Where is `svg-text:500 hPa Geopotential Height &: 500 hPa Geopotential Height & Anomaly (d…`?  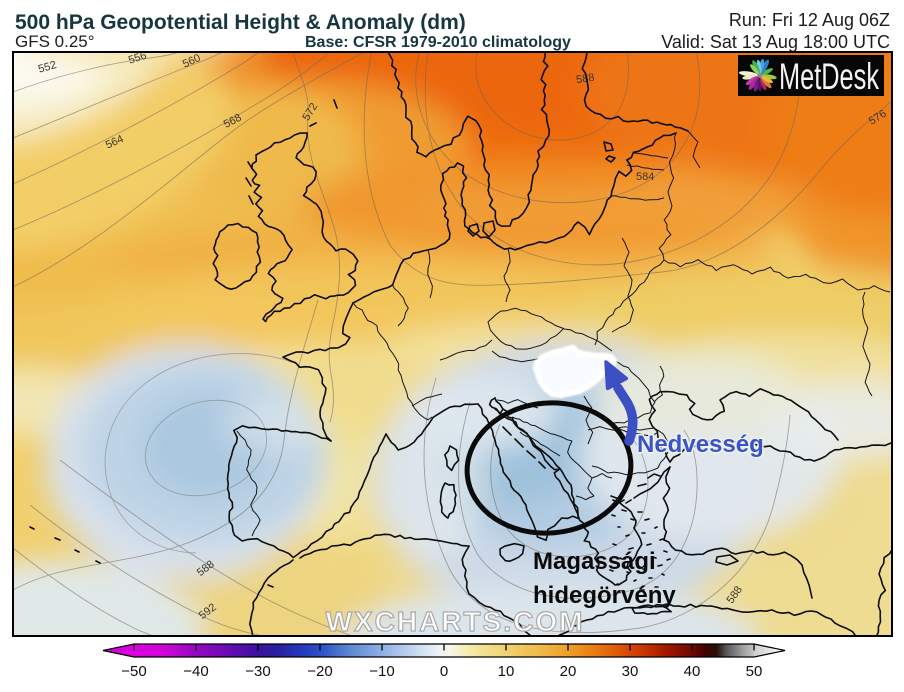
svg-text:500 hPa Geopotential Height &: 500 hPa Geopotential Height & Anomaly (d… is located at coordinates (240, 22).